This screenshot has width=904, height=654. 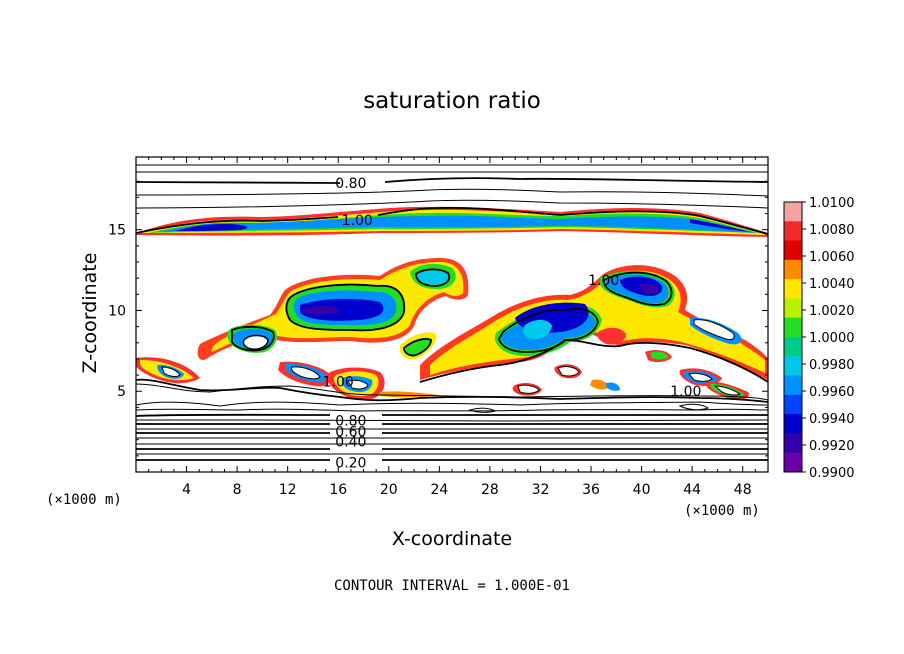 What do you see at coordinates (832, 230) in the screenshot?
I see `colorbar-tick-label: 1.0080` at bounding box center [832, 230].